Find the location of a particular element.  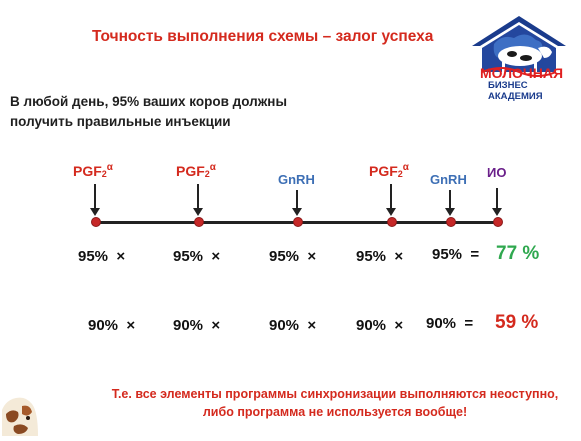

logo-line-1: Молочная is located at coordinates (522, 73).